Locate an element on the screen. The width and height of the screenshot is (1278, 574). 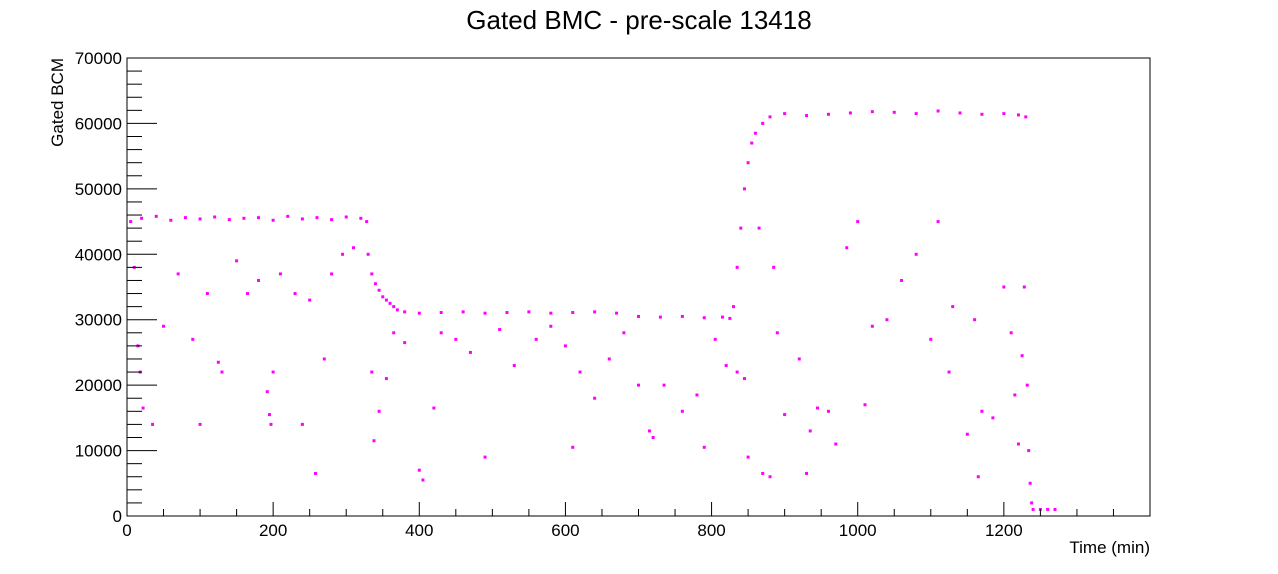
x-axis: 0 200 400 600 800 1000 1200 is located at coordinates (636, 521).